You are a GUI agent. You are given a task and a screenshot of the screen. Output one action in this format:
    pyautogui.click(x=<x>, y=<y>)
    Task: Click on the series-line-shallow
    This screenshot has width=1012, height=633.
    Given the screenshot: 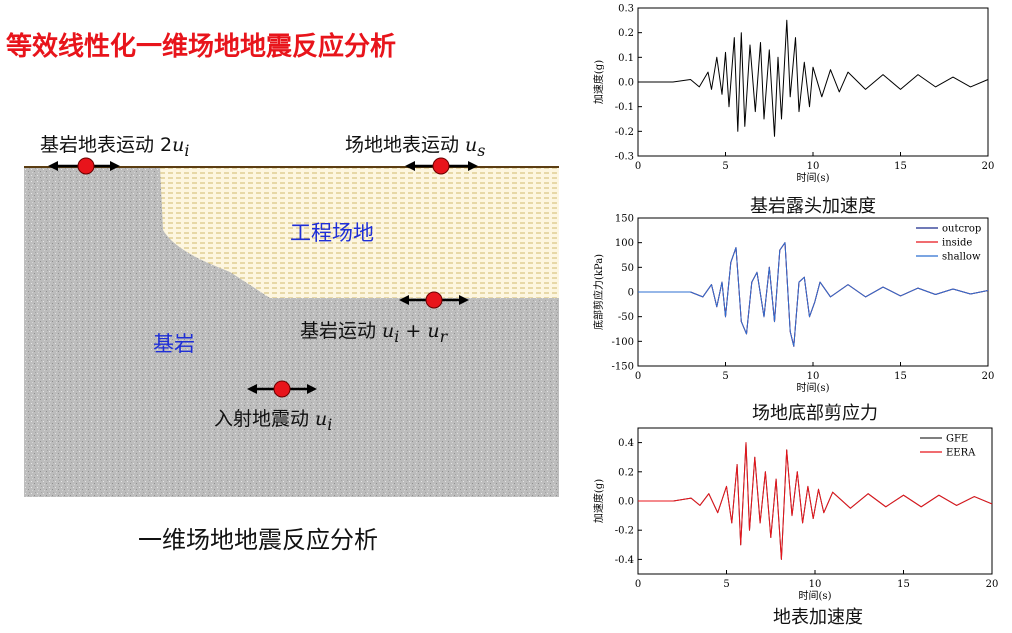 What is the action you would take?
    pyautogui.click(x=813, y=294)
    